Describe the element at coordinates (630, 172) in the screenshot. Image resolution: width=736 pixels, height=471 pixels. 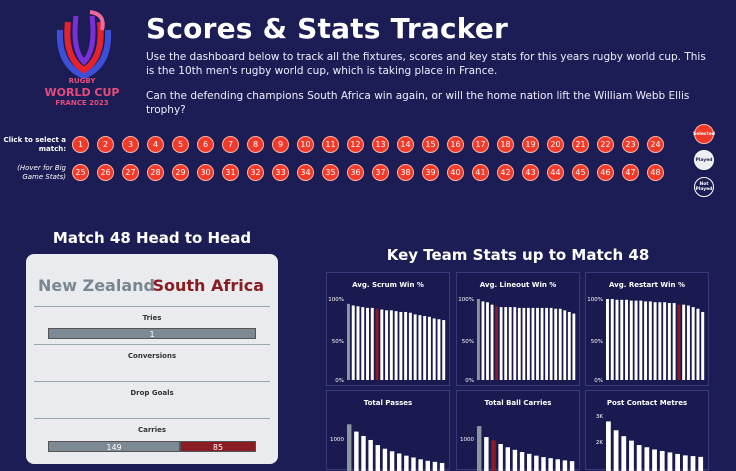
I see `match-button-47: 47` at that location.